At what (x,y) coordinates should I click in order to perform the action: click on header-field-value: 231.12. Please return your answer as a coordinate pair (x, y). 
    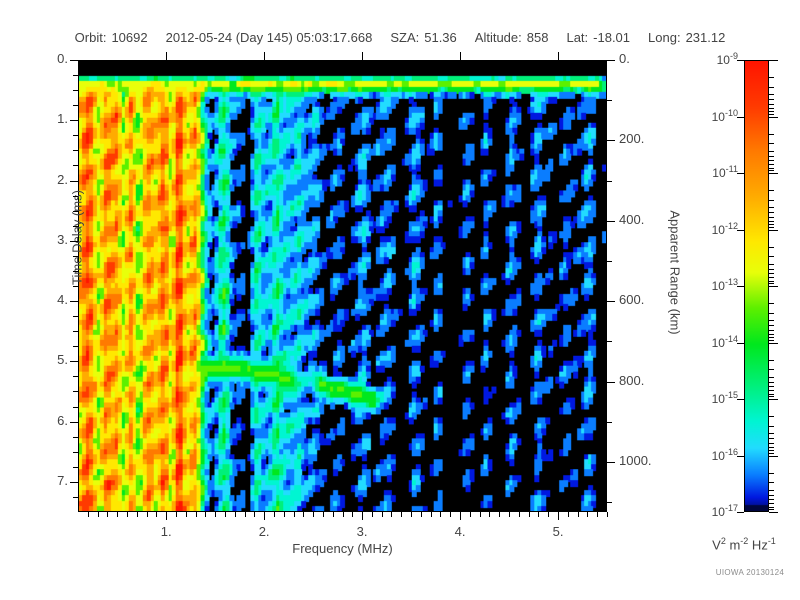
    Looking at the image, I should click on (705, 37).